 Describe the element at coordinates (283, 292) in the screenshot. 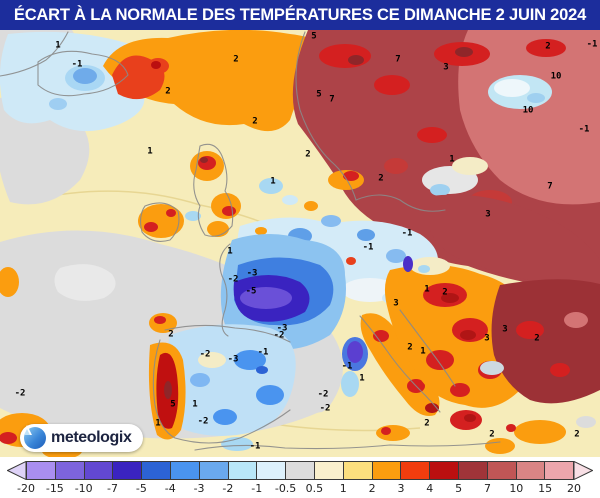

I see `france-cold-region` at that location.